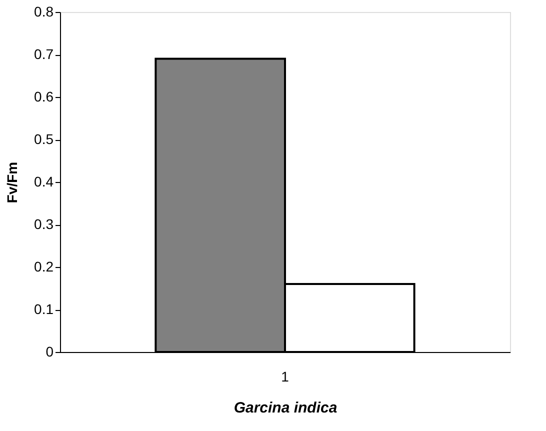 The image size is (546, 431). Describe the element at coordinates (44, 96) in the screenshot. I see `y-tick-label: 0.6` at that location.